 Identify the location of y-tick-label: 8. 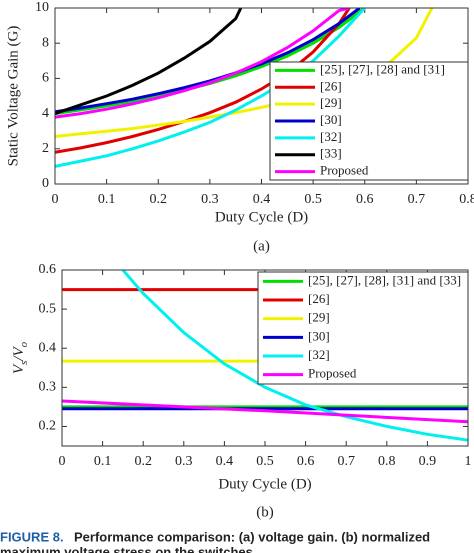
(45, 42).